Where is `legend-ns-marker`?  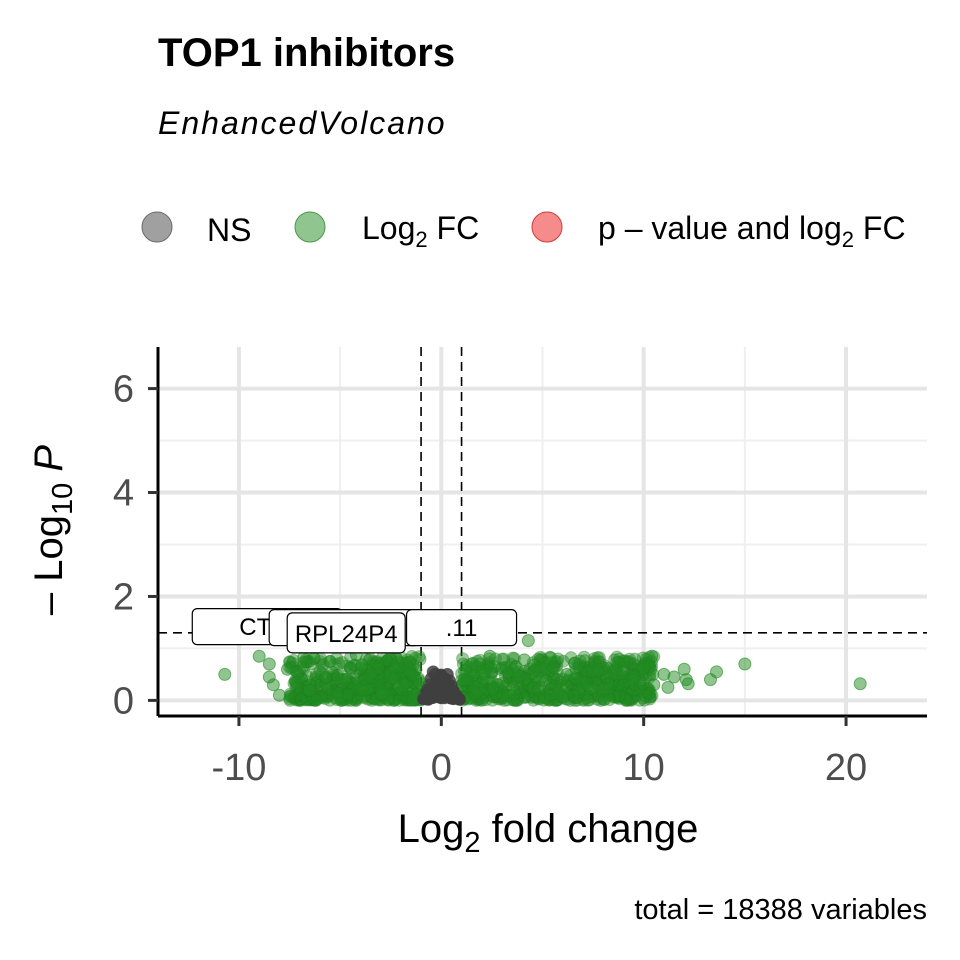
legend-ns-marker is located at coordinates (157, 227).